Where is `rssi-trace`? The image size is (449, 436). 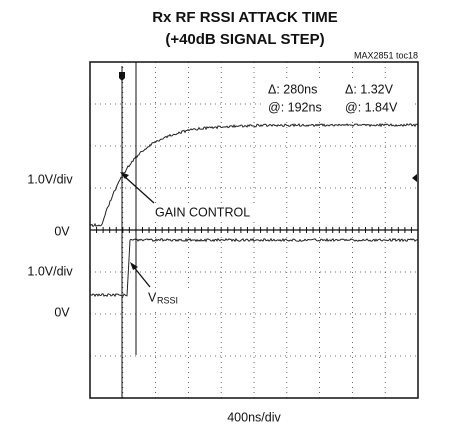
rssi-trace is located at coordinates (254, 267).